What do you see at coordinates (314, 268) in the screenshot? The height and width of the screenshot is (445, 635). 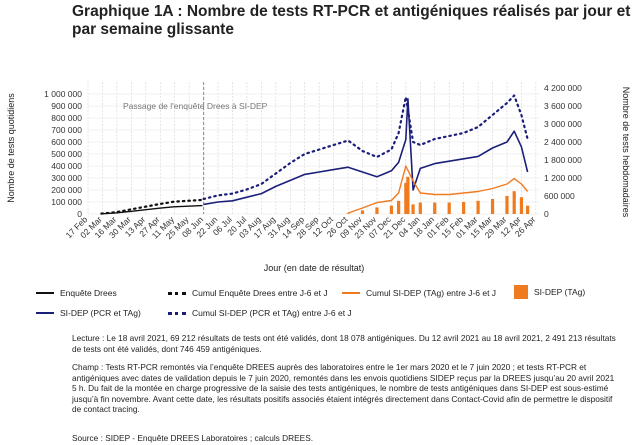 I see `x-axis-label: Jour (en date de résultat)` at bounding box center [314, 268].